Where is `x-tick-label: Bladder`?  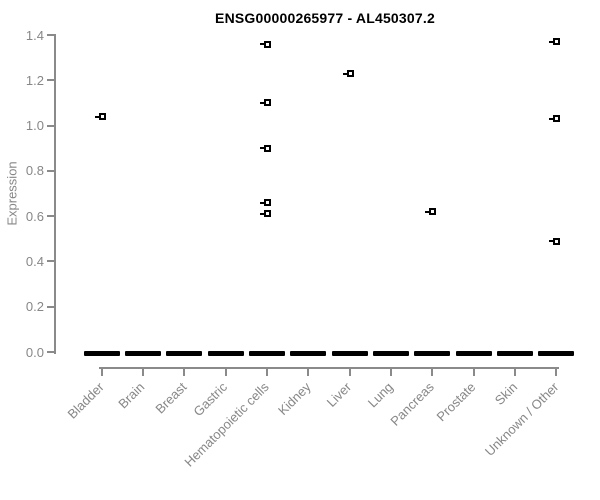 x-tick-label: Bladder is located at coordinates (85, 400).